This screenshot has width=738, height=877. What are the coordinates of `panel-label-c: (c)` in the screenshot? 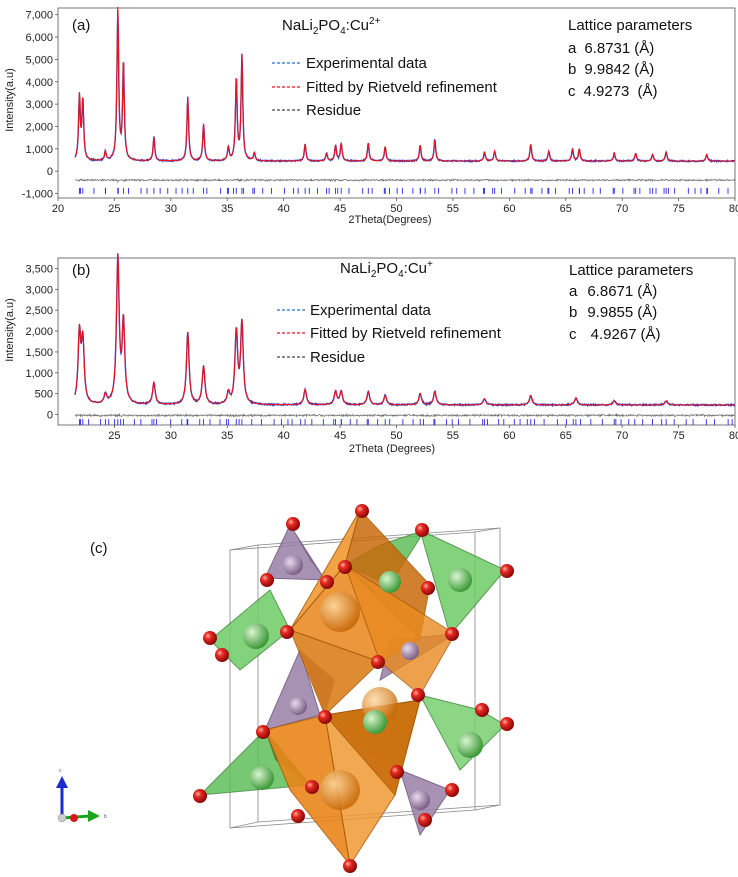 It's located at (99, 548).